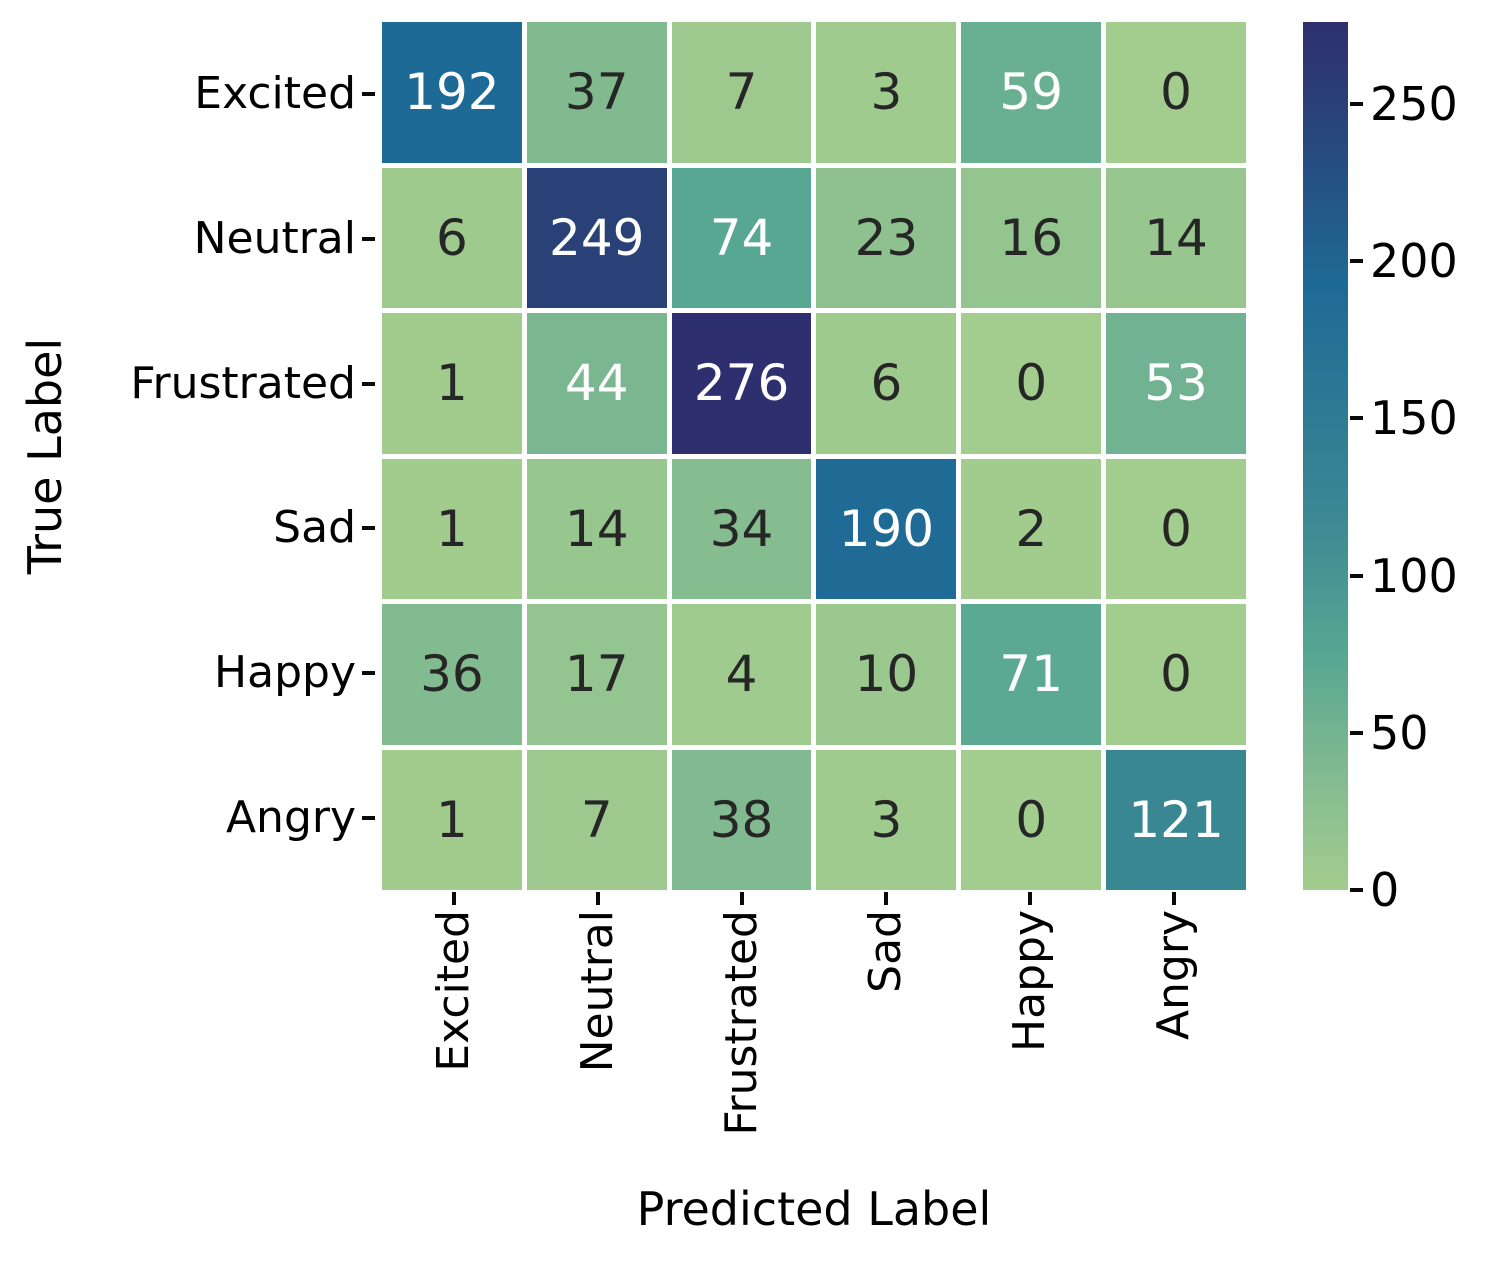 The width and height of the screenshot is (1494, 1270). I want to click on cell-value: 36, so click(452, 674).